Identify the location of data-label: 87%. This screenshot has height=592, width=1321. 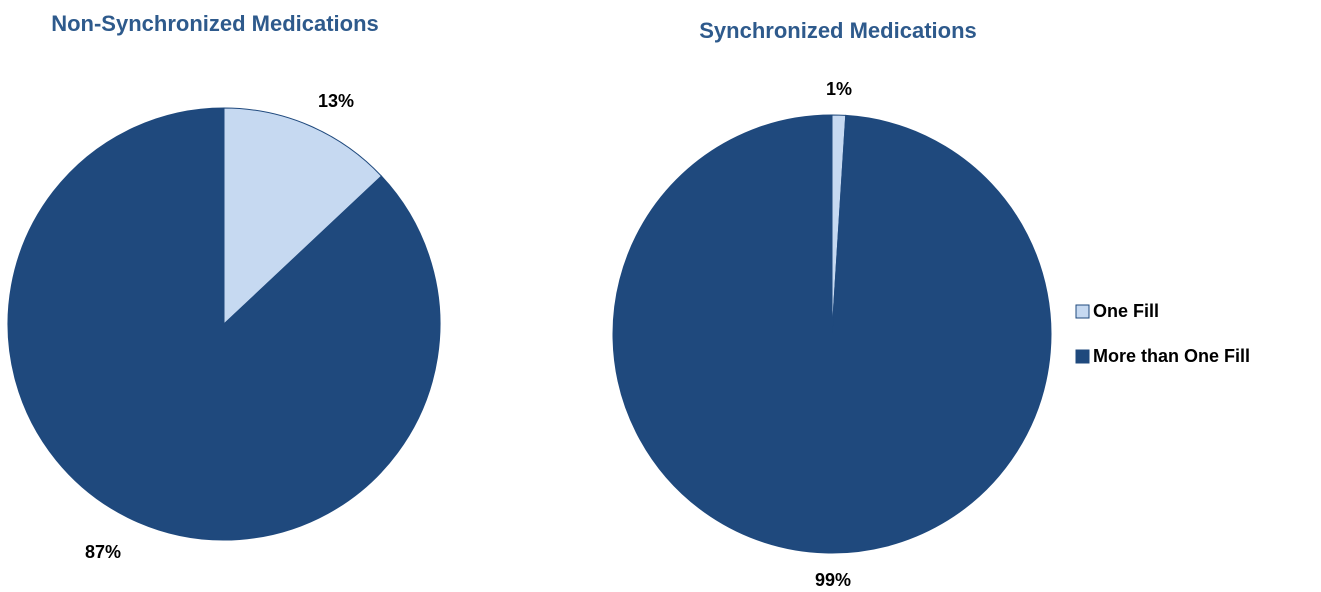
(103, 552).